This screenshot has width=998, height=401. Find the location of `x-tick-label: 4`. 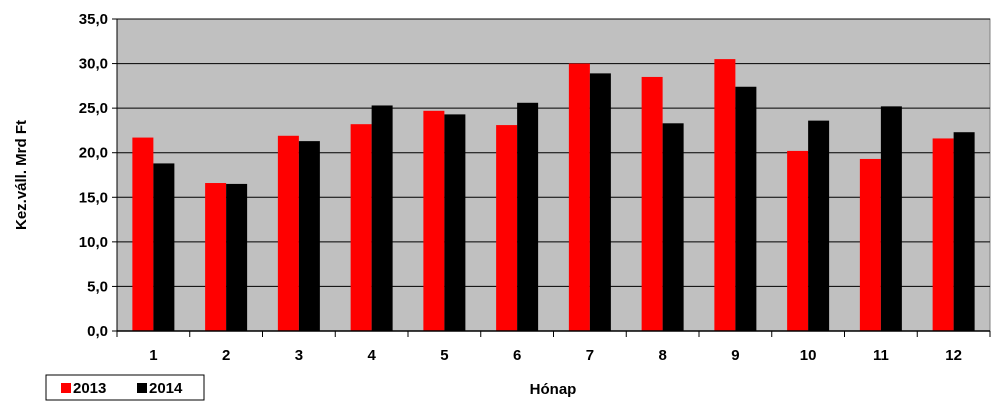

x-tick-label: 4 is located at coordinates (371, 355).